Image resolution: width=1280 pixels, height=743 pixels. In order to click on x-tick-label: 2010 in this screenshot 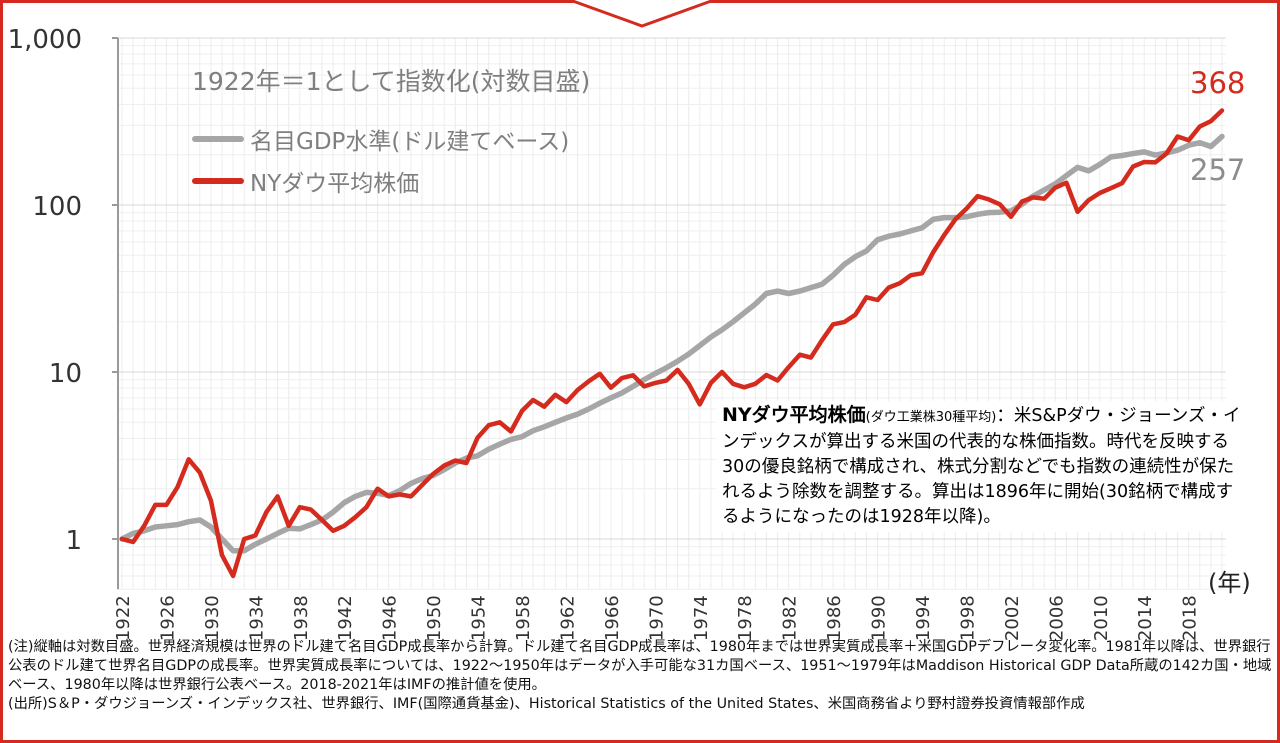, I will do `click(1101, 617)`.